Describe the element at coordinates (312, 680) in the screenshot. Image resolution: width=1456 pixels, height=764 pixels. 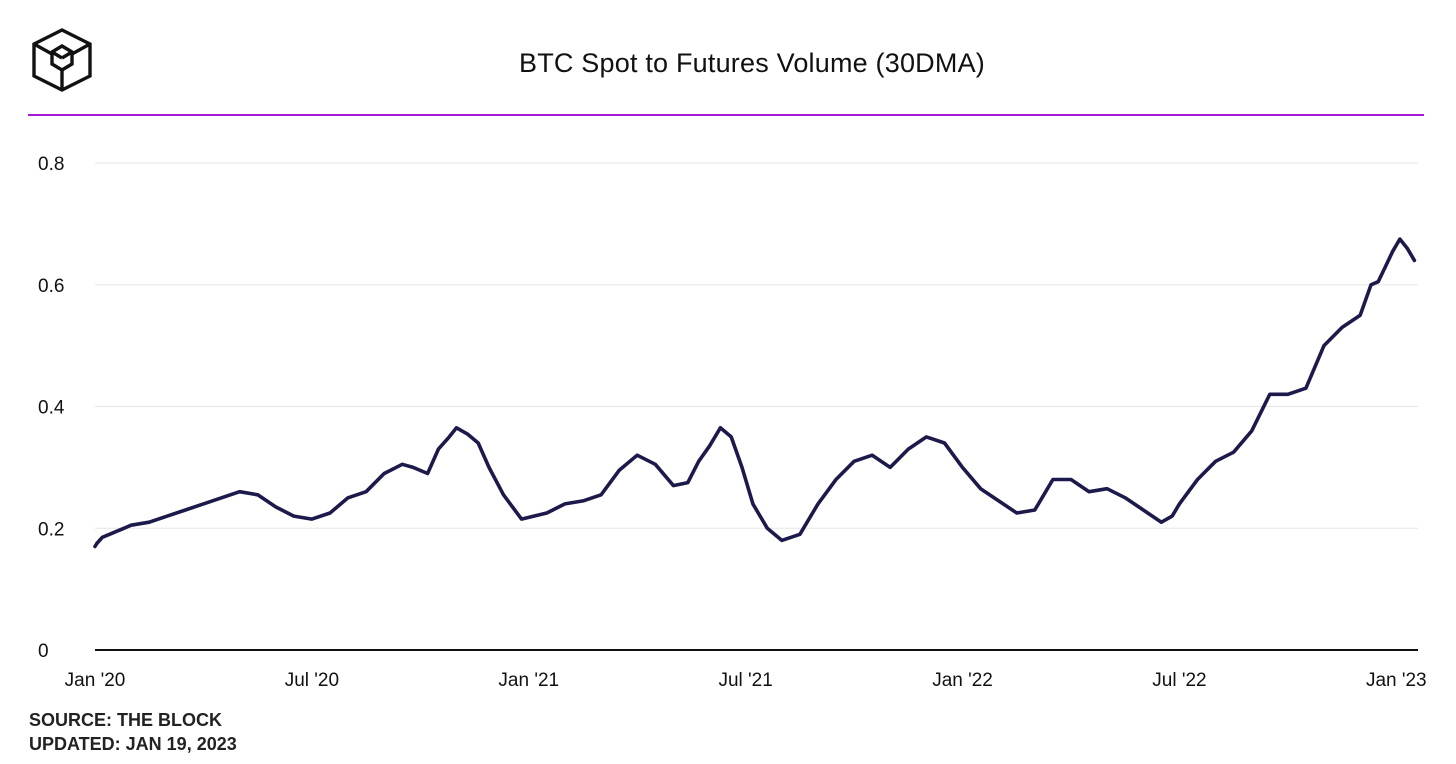
I see `x-tick-label: Jul '20` at that location.